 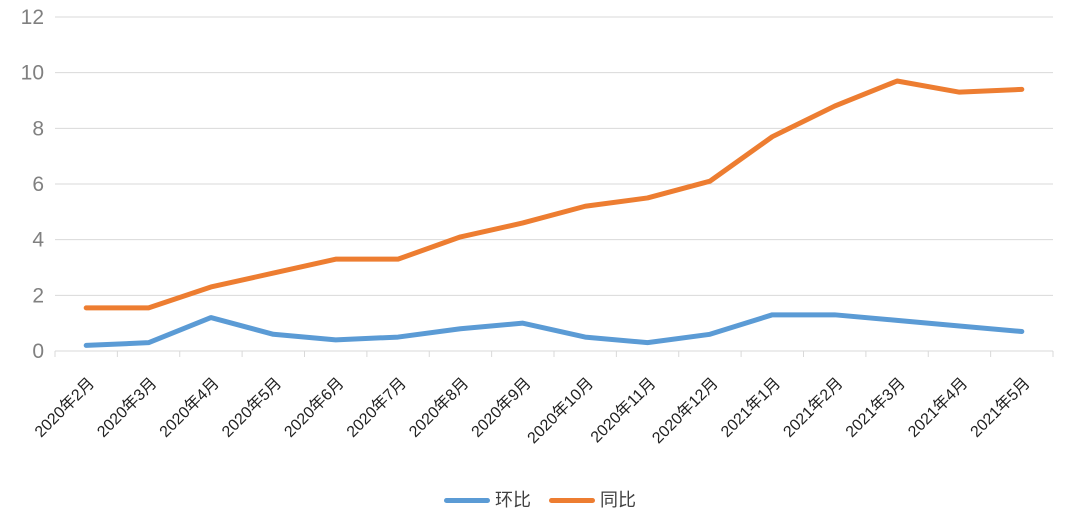 I want to click on series-line-huanbi, so click(x=554, y=330).